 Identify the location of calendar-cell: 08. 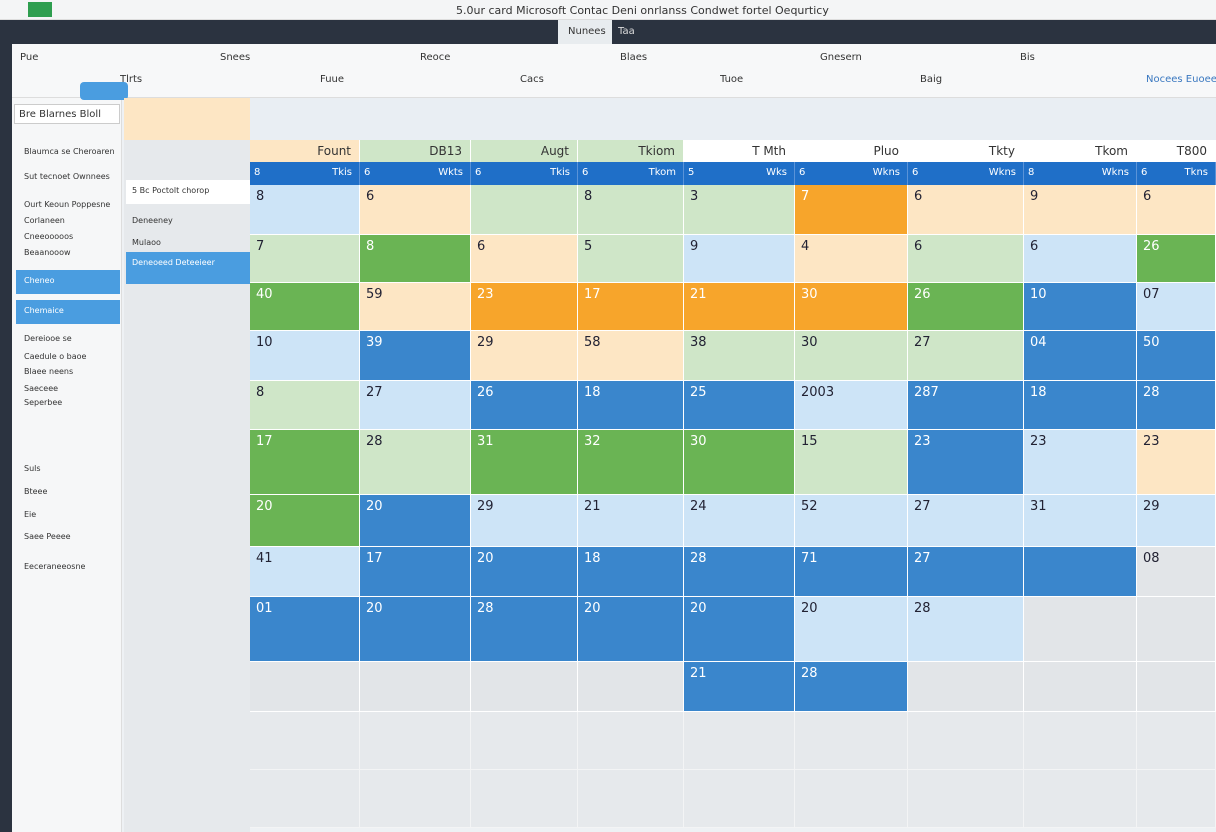
(1176, 572).